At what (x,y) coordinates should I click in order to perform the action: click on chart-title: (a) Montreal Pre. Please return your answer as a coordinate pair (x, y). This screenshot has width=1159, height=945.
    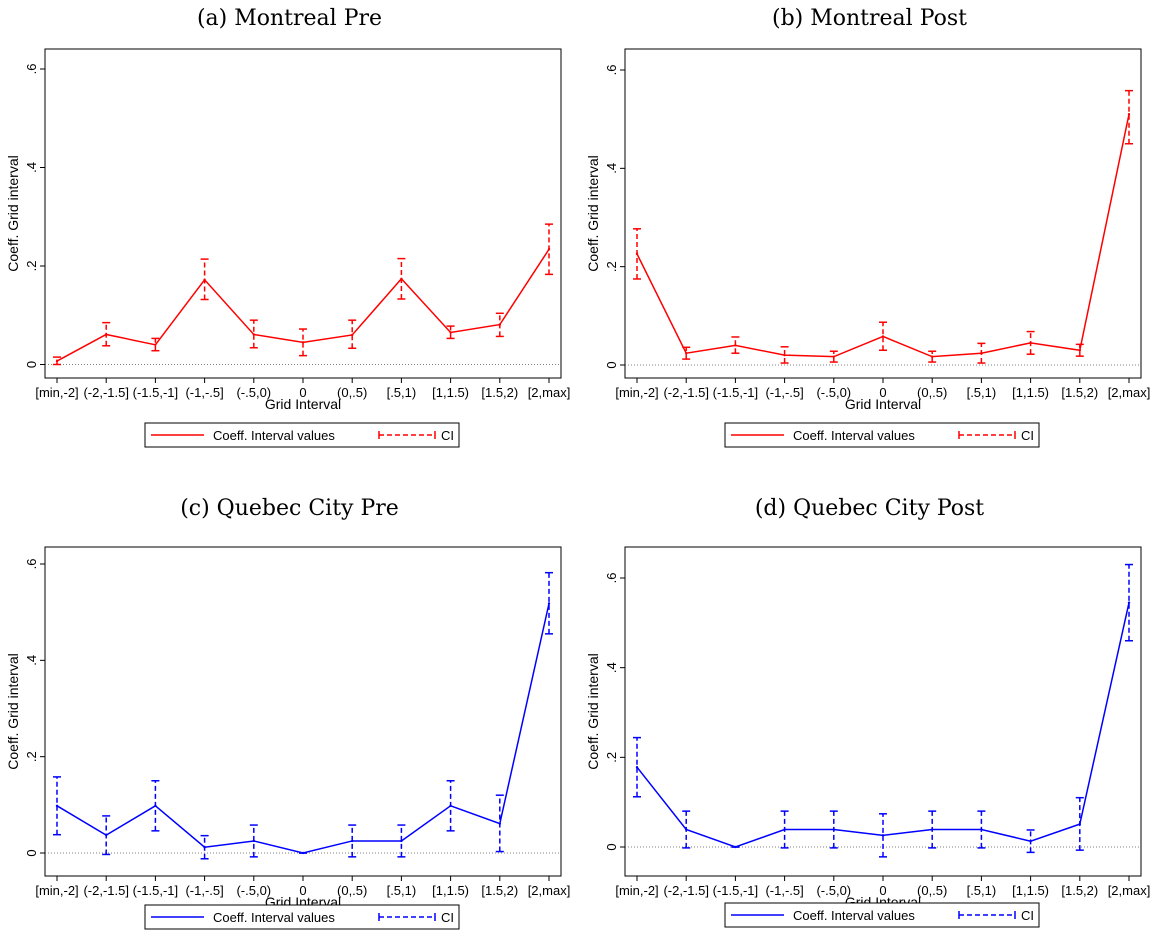
    Looking at the image, I should click on (289, 18).